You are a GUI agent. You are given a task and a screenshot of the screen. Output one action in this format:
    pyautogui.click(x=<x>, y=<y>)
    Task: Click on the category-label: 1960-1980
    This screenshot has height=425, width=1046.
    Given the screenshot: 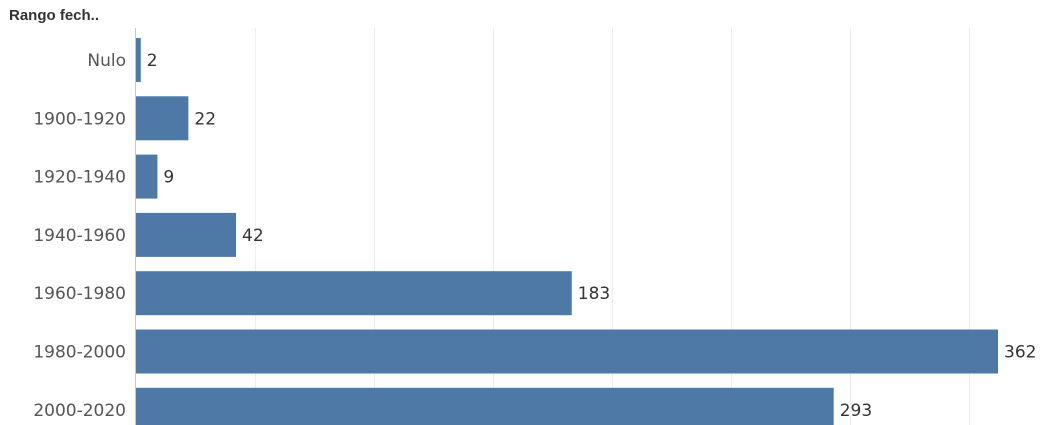 What is the action you would take?
    pyautogui.click(x=79, y=294)
    